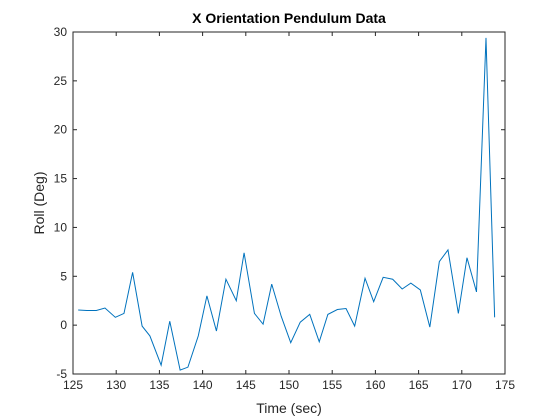 Image resolution: width=560 pixels, height=420 pixels. What do you see at coordinates (116, 385) in the screenshot?
I see `x-tick-label: 130` at bounding box center [116, 385].